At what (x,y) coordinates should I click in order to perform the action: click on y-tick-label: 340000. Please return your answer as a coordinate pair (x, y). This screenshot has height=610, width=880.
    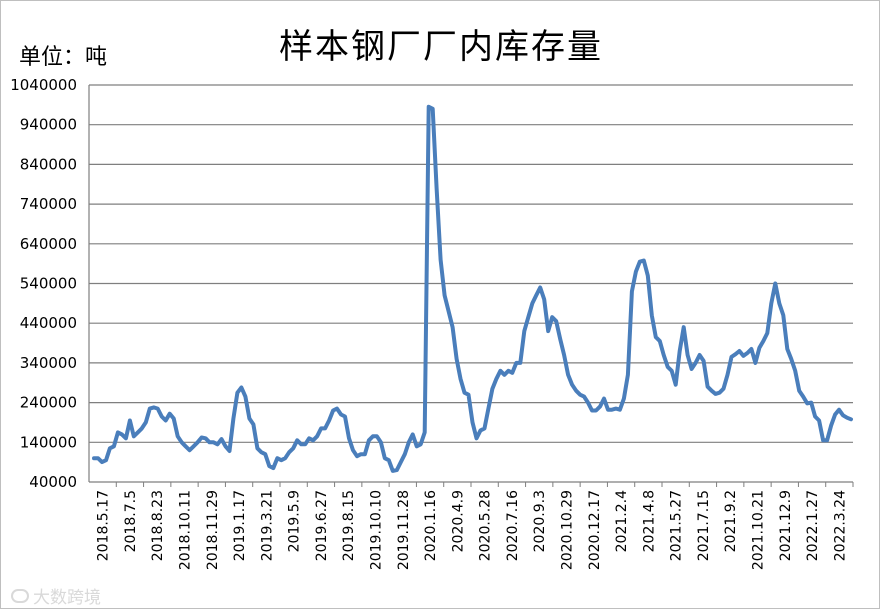
    Looking at the image, I should click on (48, 363).